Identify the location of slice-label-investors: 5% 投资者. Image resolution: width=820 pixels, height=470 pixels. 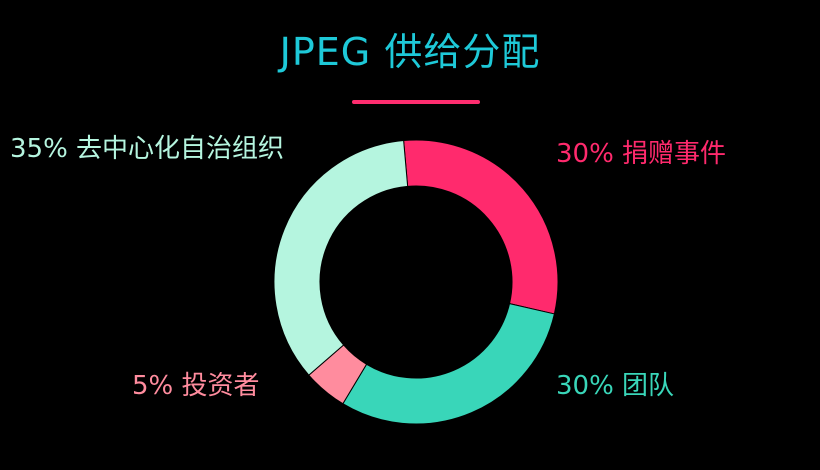
(196, 386).